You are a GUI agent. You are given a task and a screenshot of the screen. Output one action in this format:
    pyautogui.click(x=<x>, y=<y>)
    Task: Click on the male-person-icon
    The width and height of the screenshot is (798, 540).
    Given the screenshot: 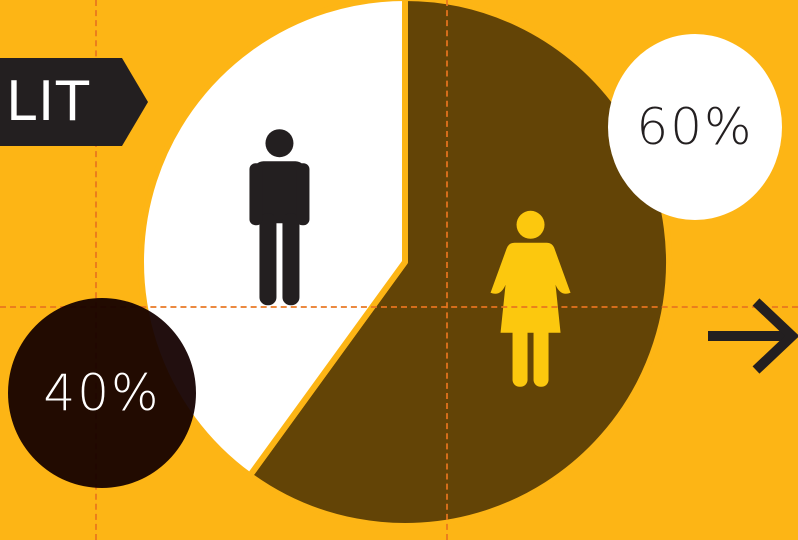 What is the action you would take?
    pyautogui.click(x=279, y=217)
    